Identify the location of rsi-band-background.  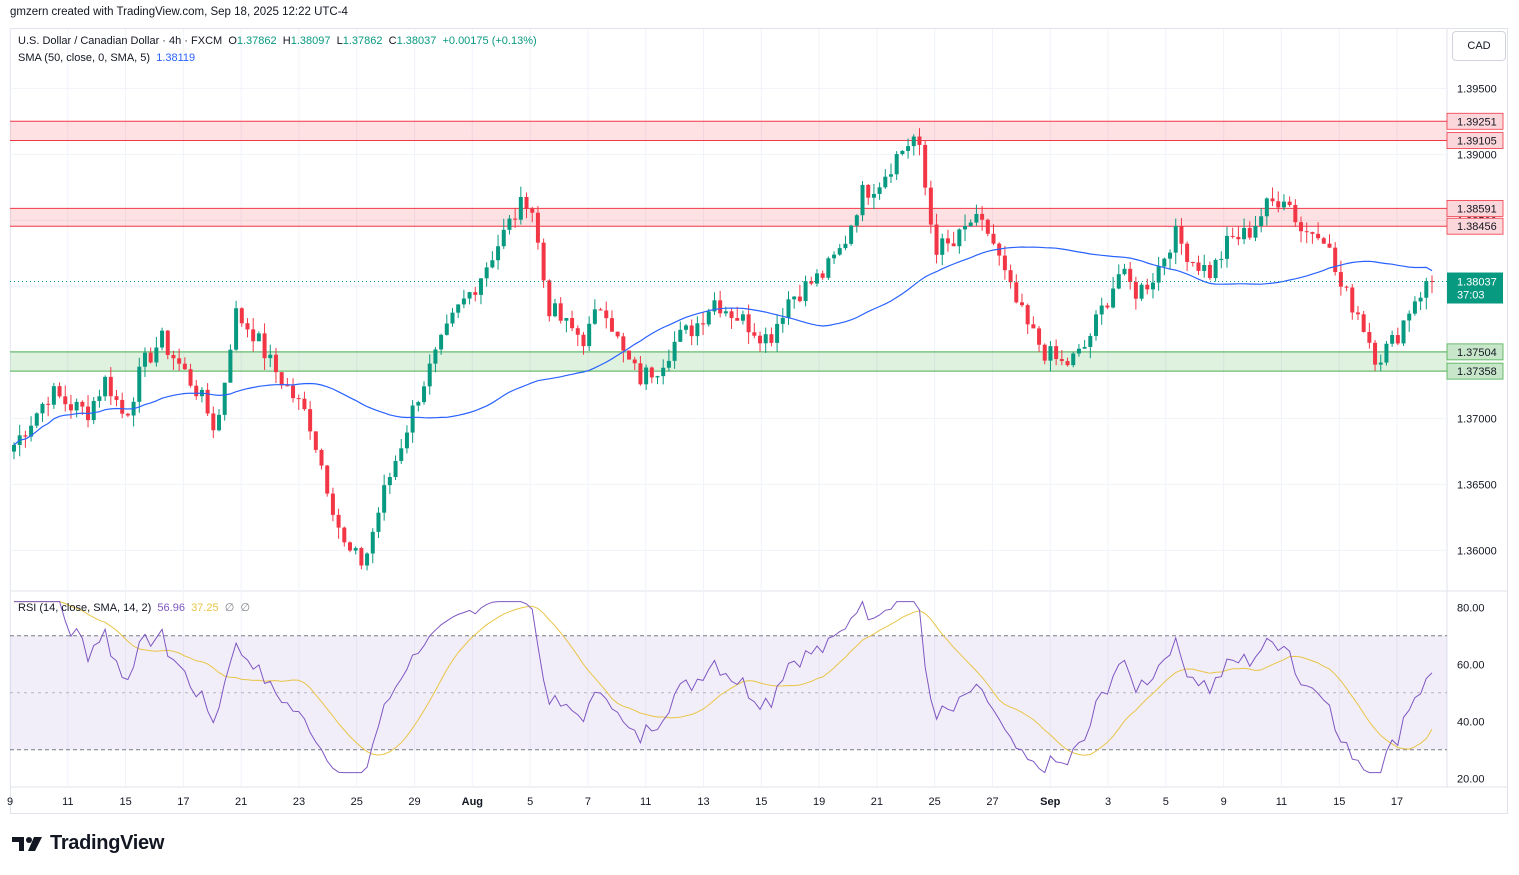
(728, 692).